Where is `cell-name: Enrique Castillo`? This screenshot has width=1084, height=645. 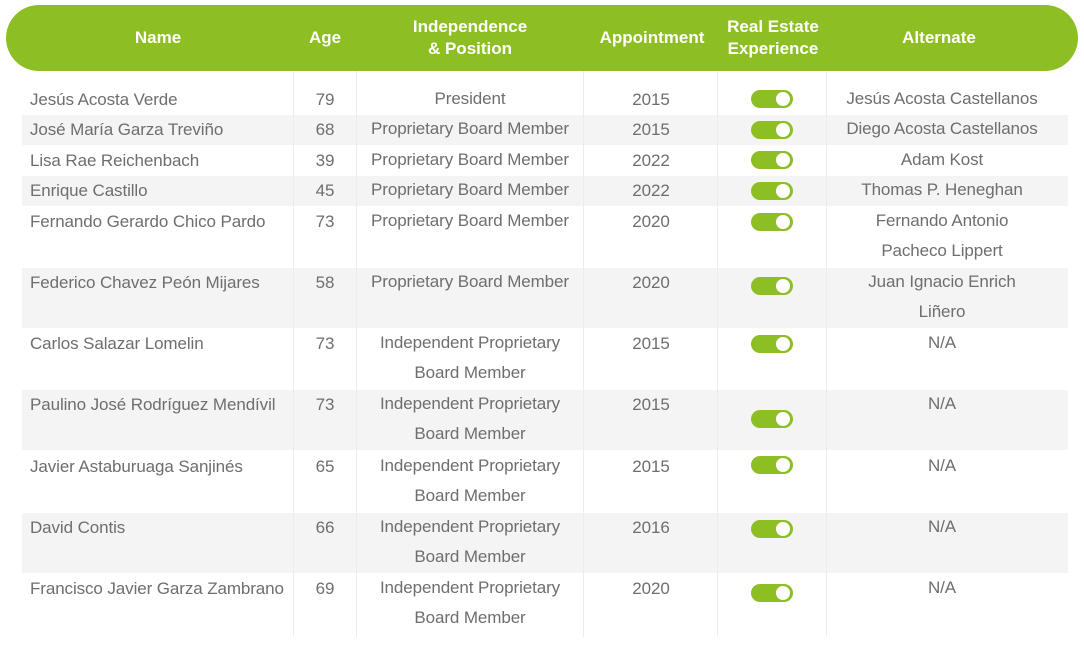 cell-name: Enrique Castillo is located at coordinates (89, 190).